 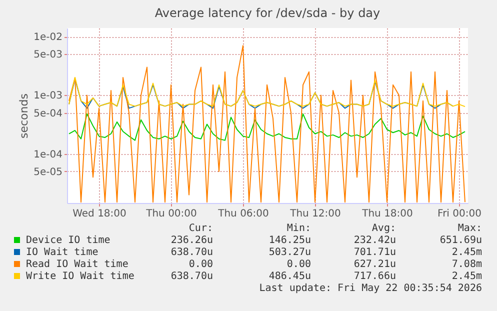 I want to click on text: 146.25u, so click(x=289, y=240).